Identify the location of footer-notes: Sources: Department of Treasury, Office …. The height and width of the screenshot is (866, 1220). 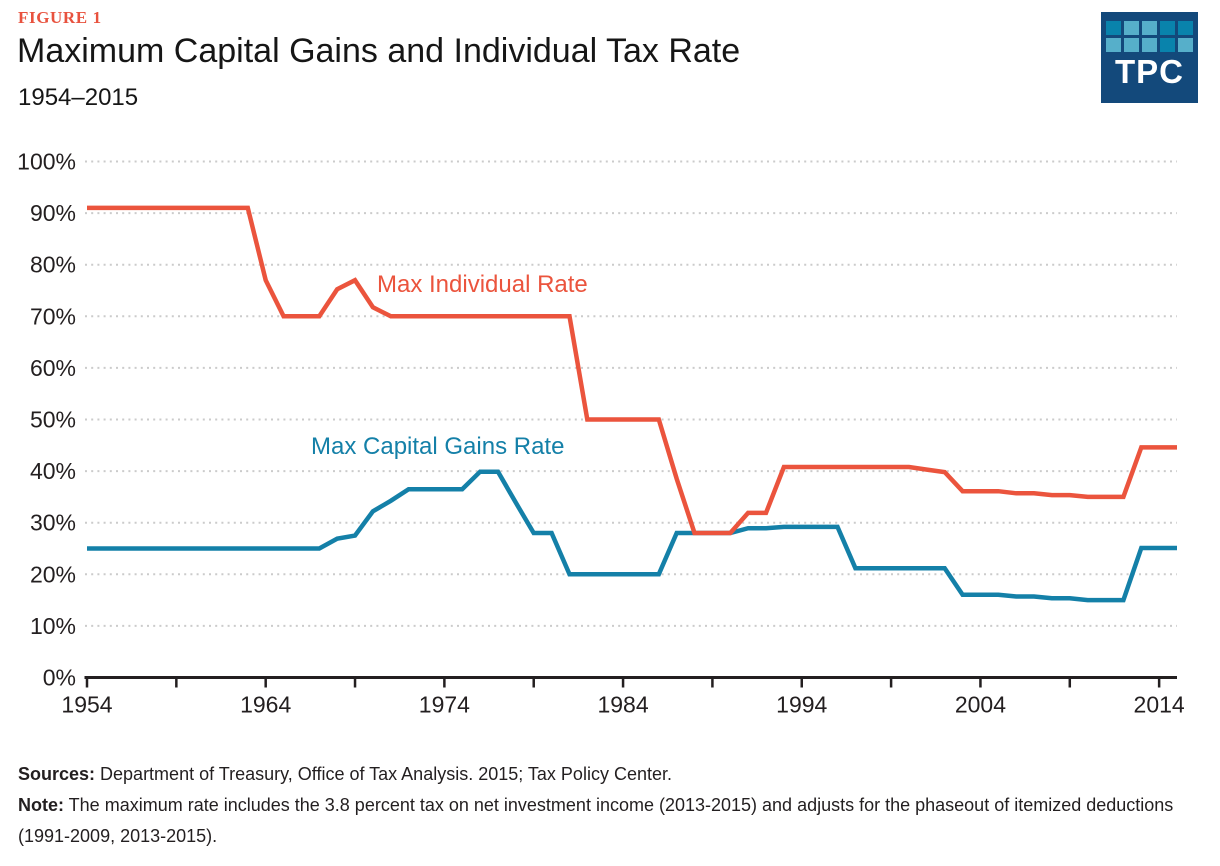
(608, 805).